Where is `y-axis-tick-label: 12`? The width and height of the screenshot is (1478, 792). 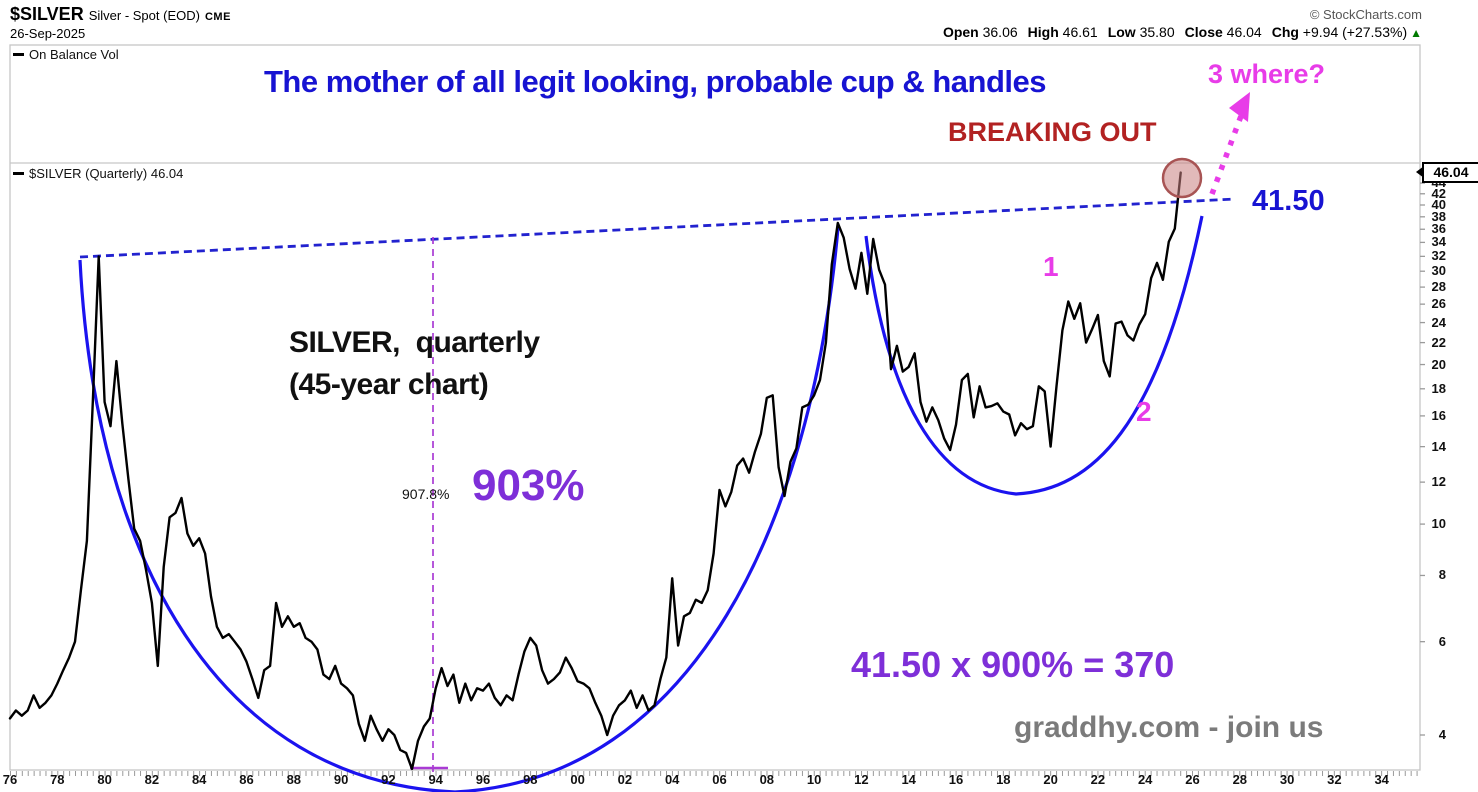
y-axis-tick-label: 12 is located at coordinates (1438, 482).